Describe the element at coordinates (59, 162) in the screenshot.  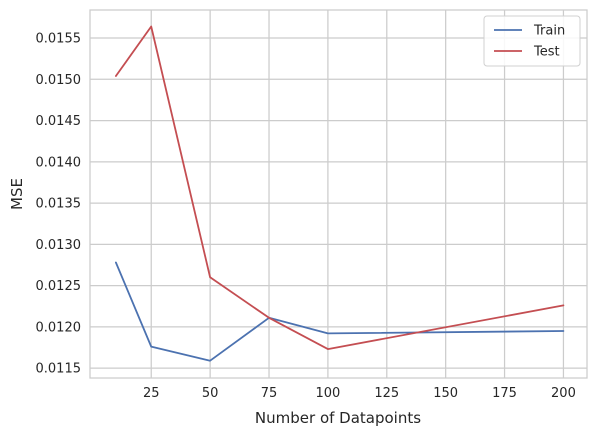
I see `y-tick-label: 0.0140` at that location.